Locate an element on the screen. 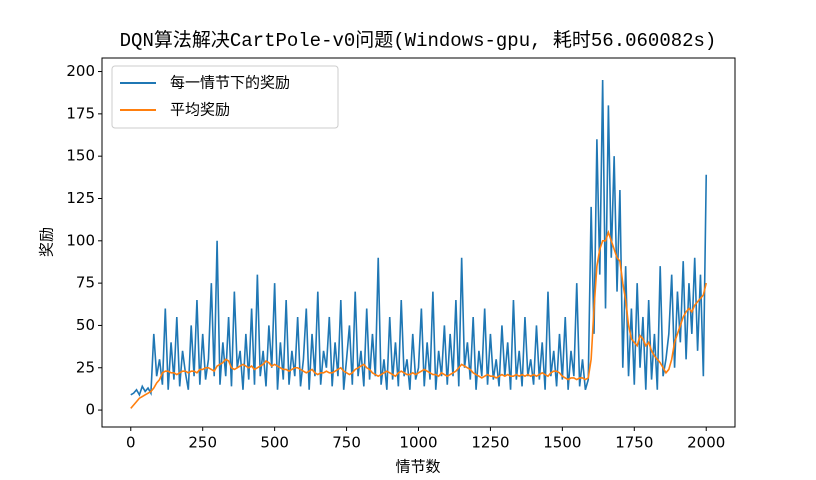 Image resolution: width=816 pixels, height=480 pixels. x-tick-label: 750 is located at coordinates (346, 443).